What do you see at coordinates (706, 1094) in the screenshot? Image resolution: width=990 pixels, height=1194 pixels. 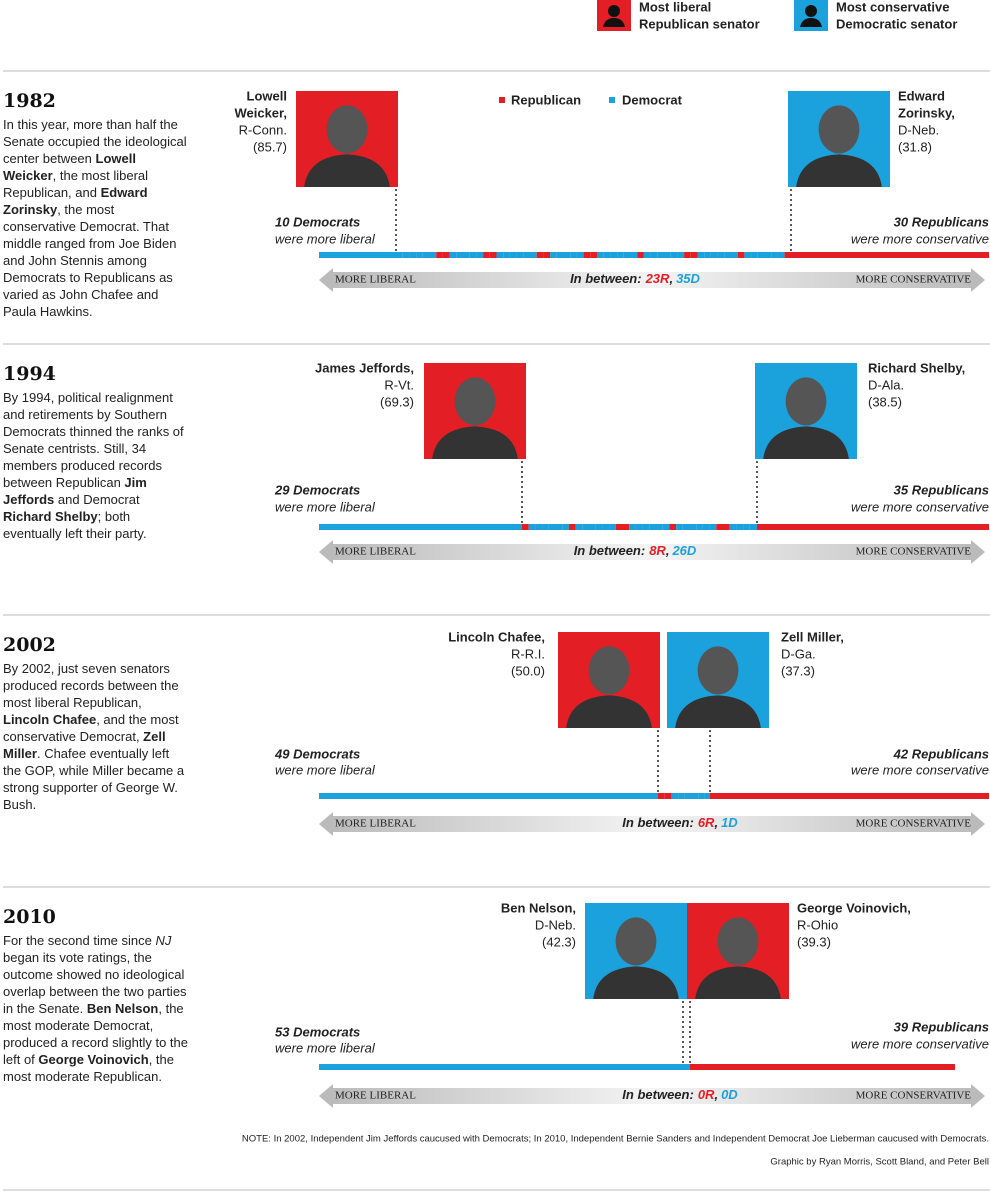 I see `in-between-r: 0R` at bounding box center [706, 1094].